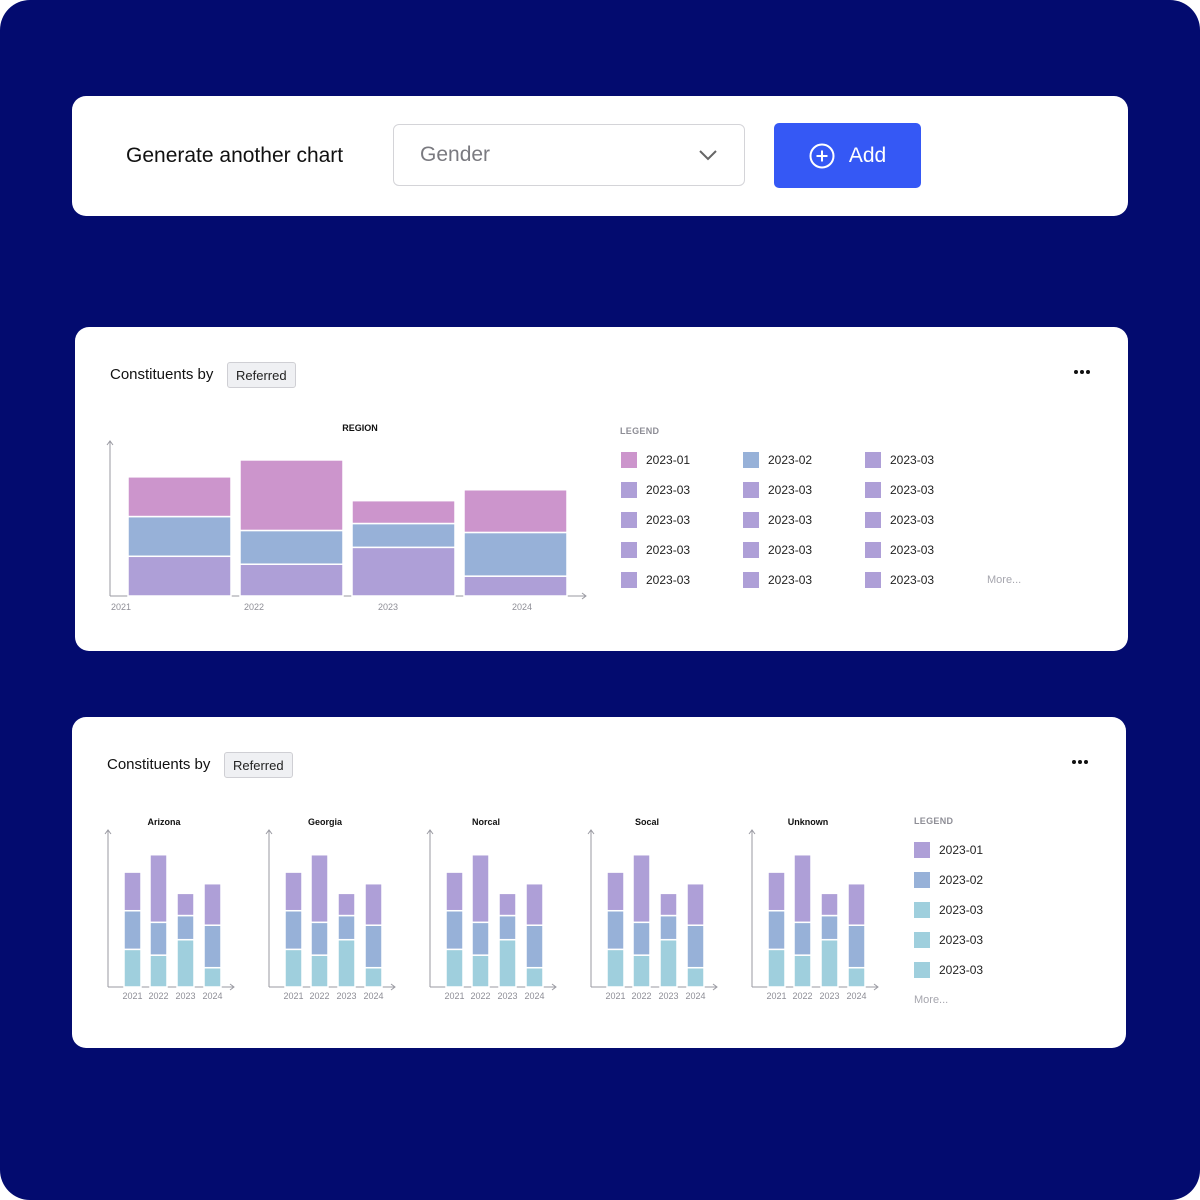 This screenshot has height=1200, width=1200. What do you see at coordinates (647, 822) in the screenshot?
I see `chart-title: Socal` at bounding box center [647, 822].